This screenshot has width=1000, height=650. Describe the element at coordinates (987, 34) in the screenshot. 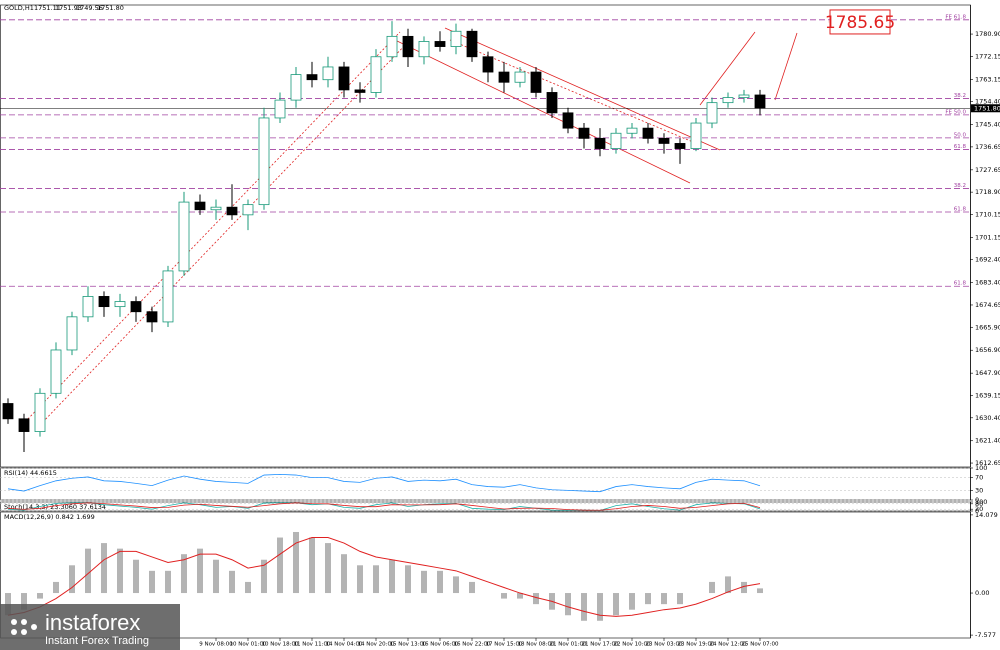

I see `y-tick-label: 1780.90` at that location.